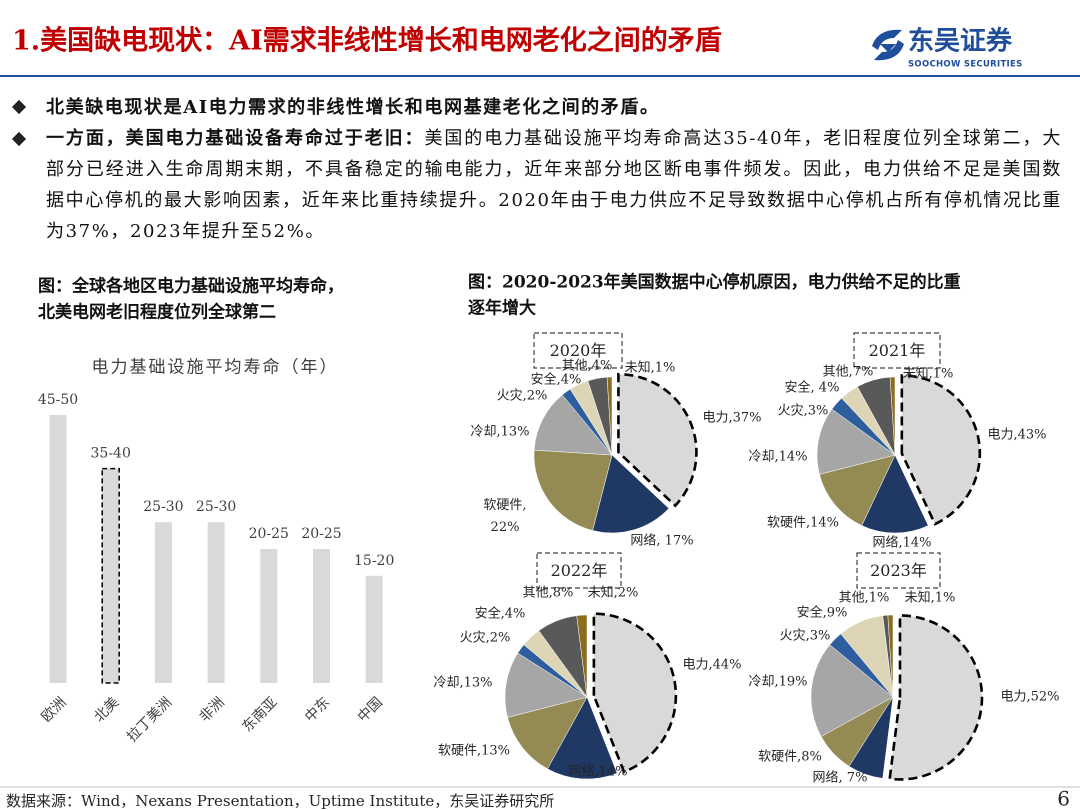 This screenshot has height=810, width=1080. Describe the element at coordinates (317, 709) in the screenshot. I see `category-label: 中东` at that location.